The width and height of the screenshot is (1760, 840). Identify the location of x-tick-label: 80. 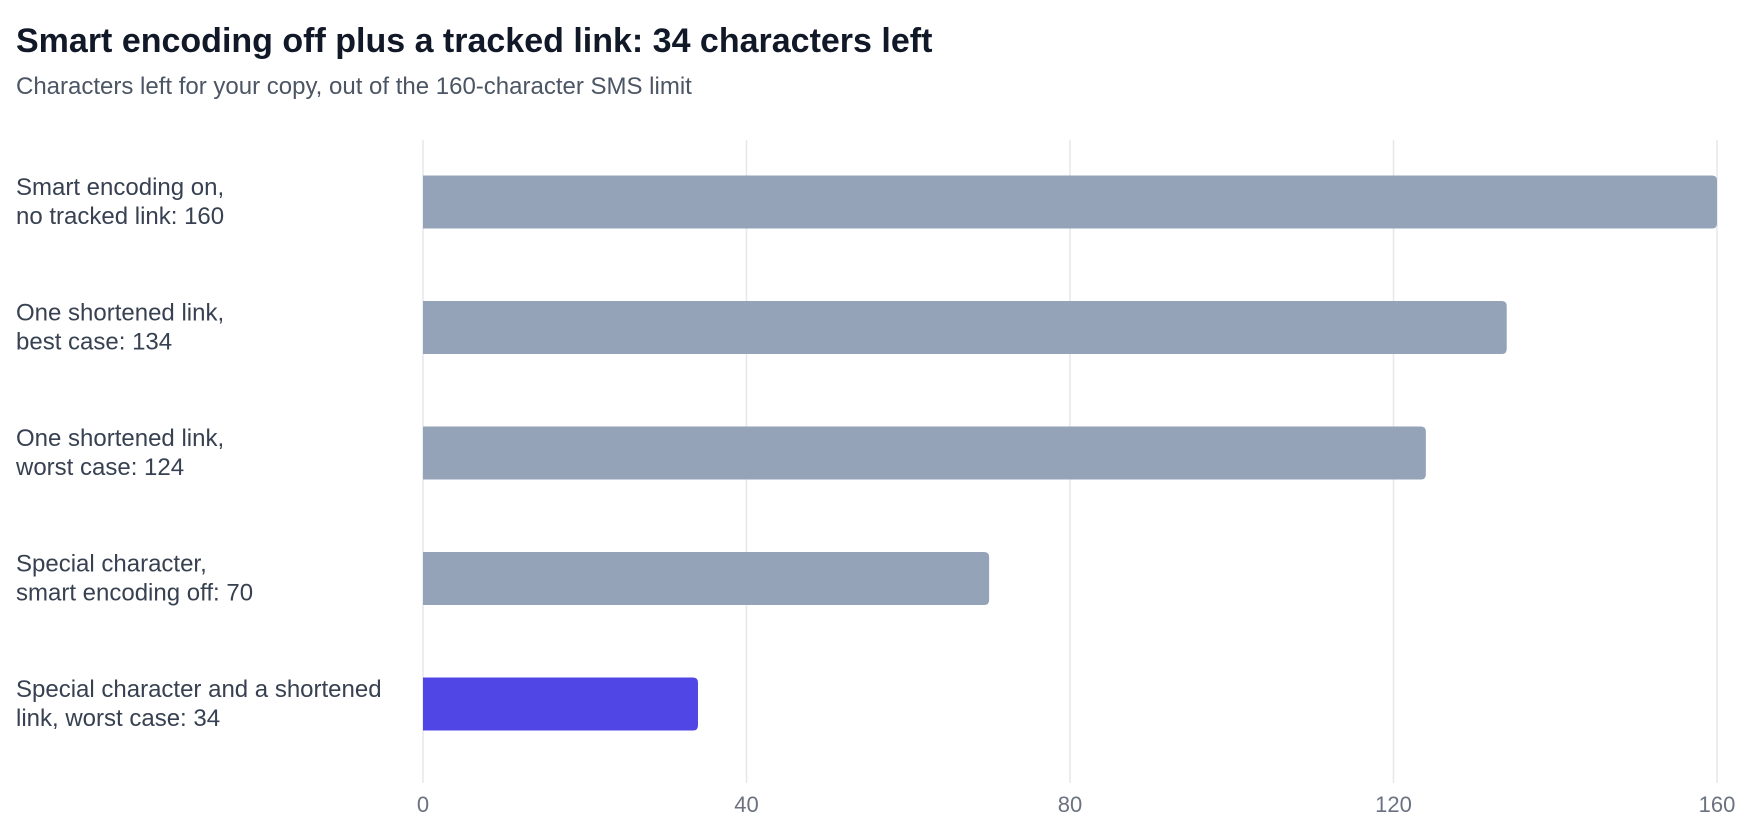
(1070, 804).